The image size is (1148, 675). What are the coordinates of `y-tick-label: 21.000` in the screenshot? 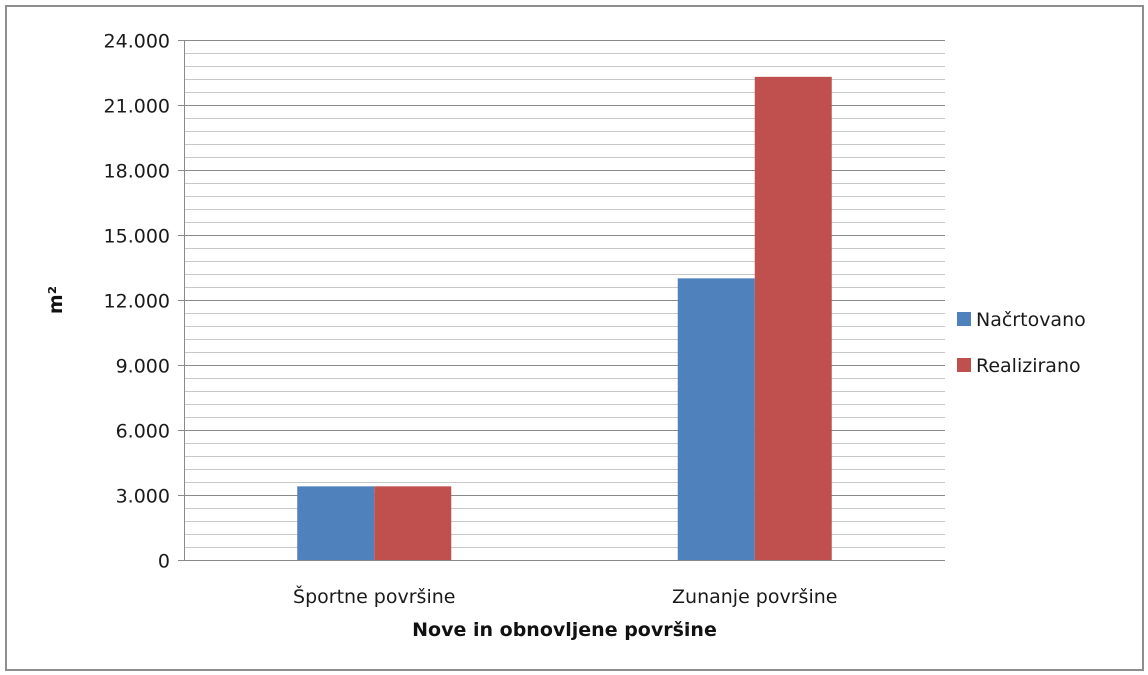 It's located at (137, 107).